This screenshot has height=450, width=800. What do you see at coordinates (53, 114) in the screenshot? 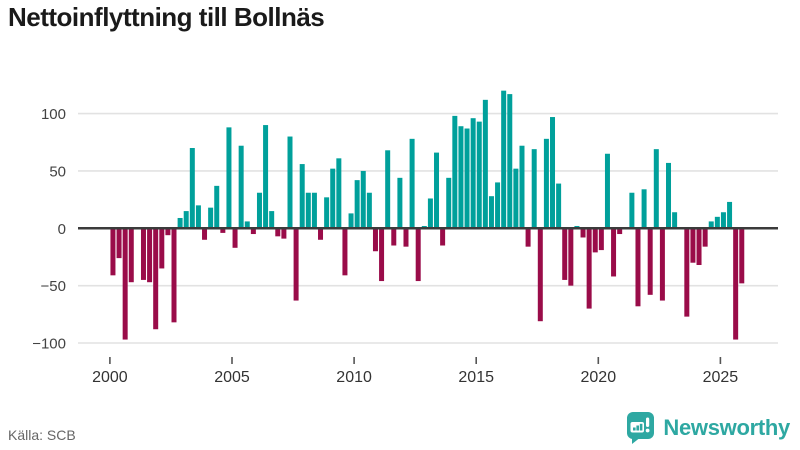
I see `y-axis-tick-label: 100` at bounding box center [53, 114].